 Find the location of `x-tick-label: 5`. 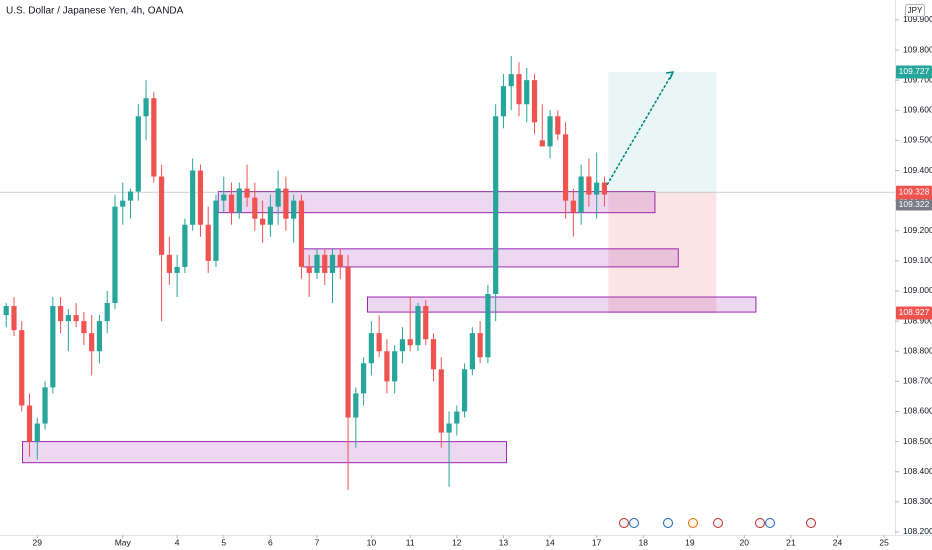

x-tick-label: 5 is located at coordinates (223, 542).